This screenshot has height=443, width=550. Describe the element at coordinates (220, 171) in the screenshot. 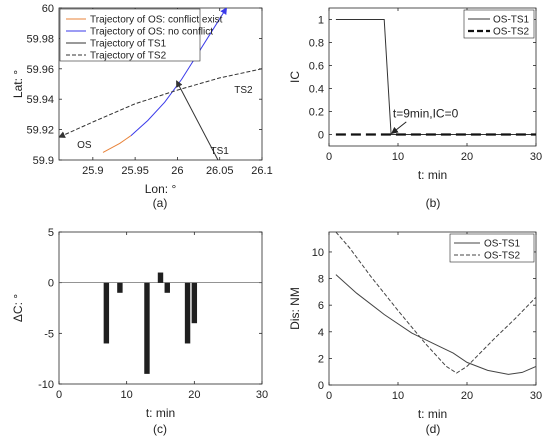

I see `x-tick-label: 26.05` at that location.